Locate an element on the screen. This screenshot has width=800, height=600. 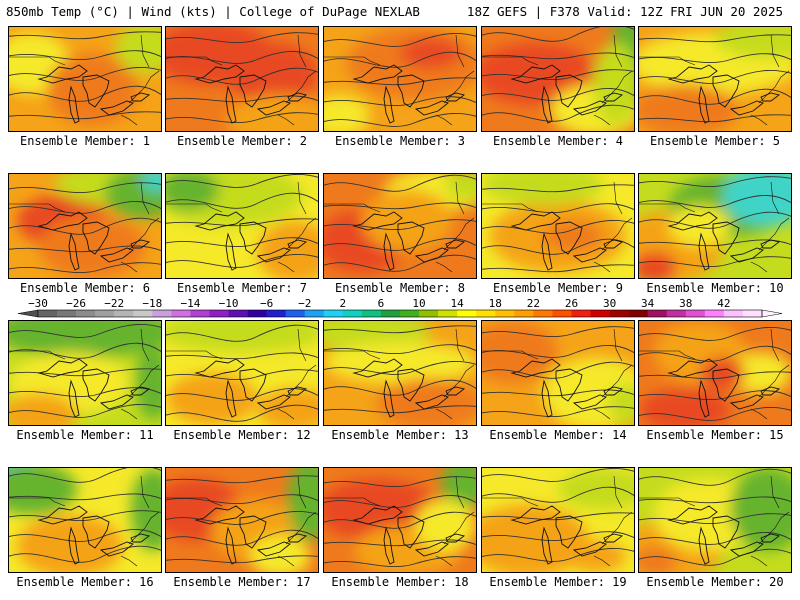
colorbar-tick-label: 2 is located at coordinates (343, 304).